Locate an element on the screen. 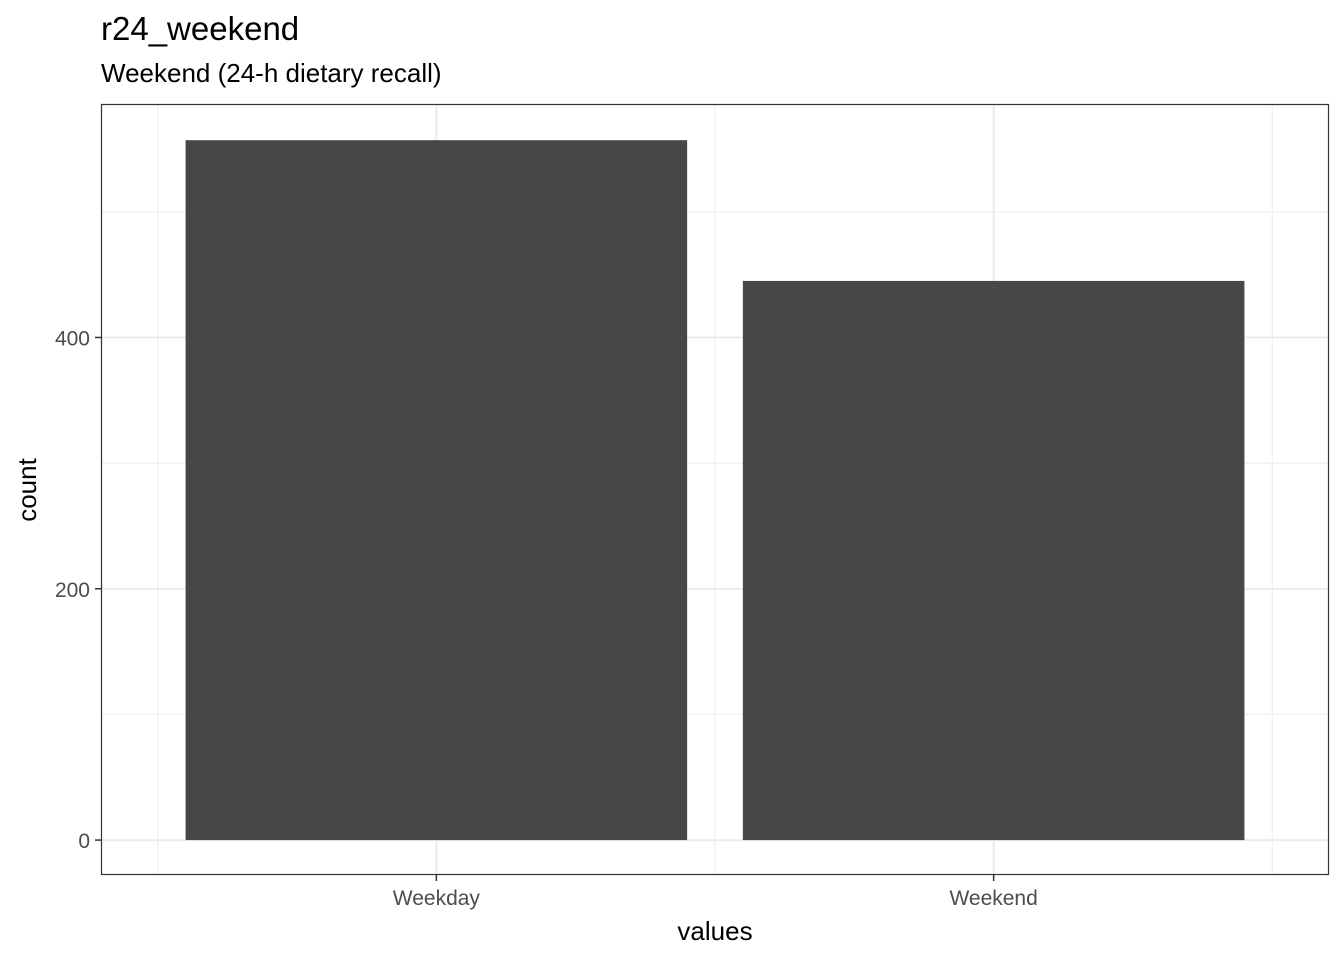 The width and height of the screenshot is (1344, 960). y-tick-label: 400 is located at coordinates (72, 338).